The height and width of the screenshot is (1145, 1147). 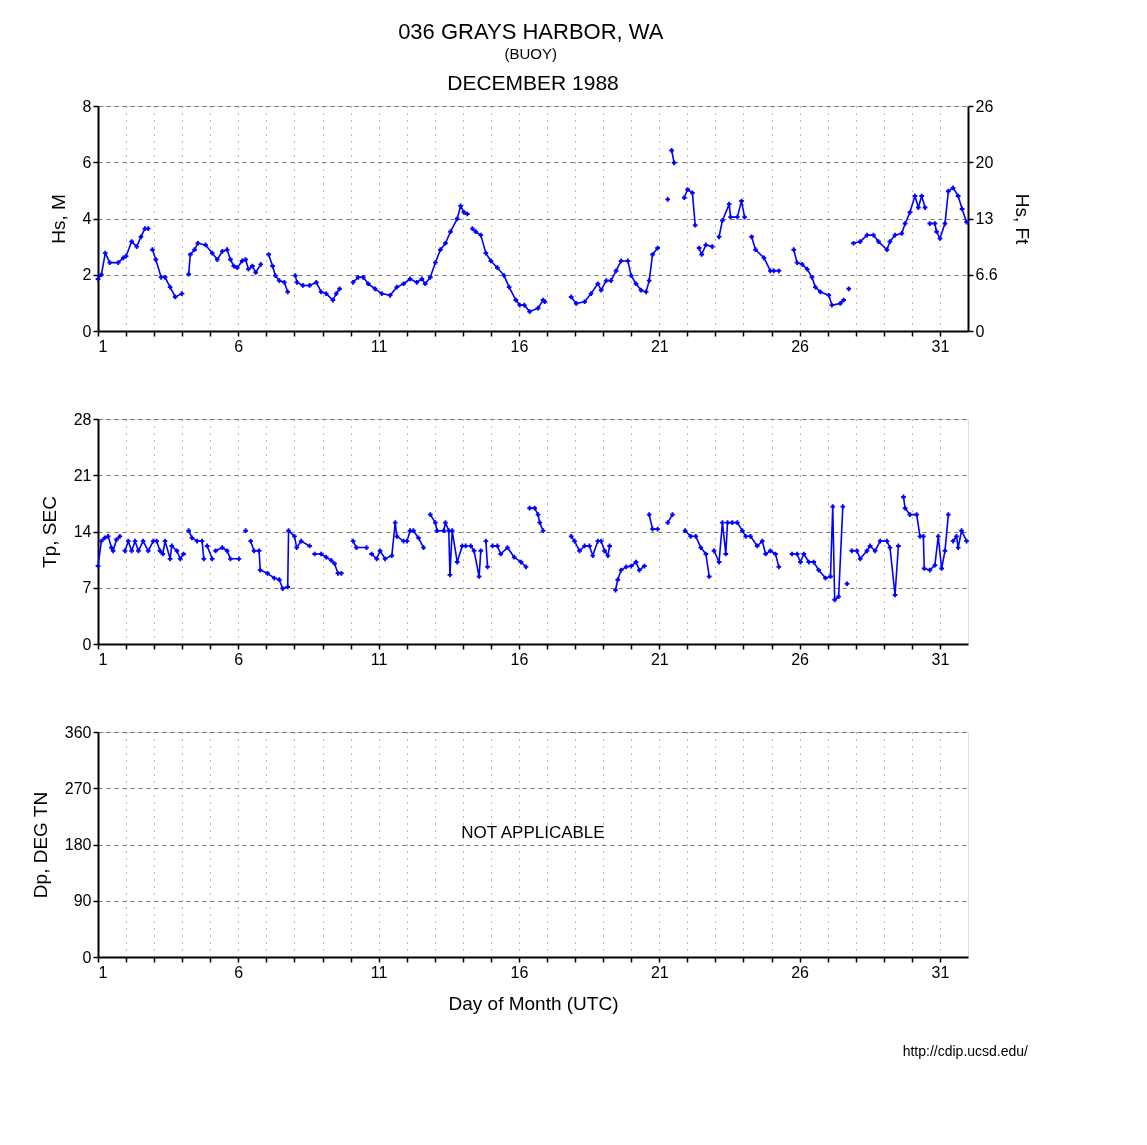 I want to click on y-tick-label: 270, so click(x=78, y=788).